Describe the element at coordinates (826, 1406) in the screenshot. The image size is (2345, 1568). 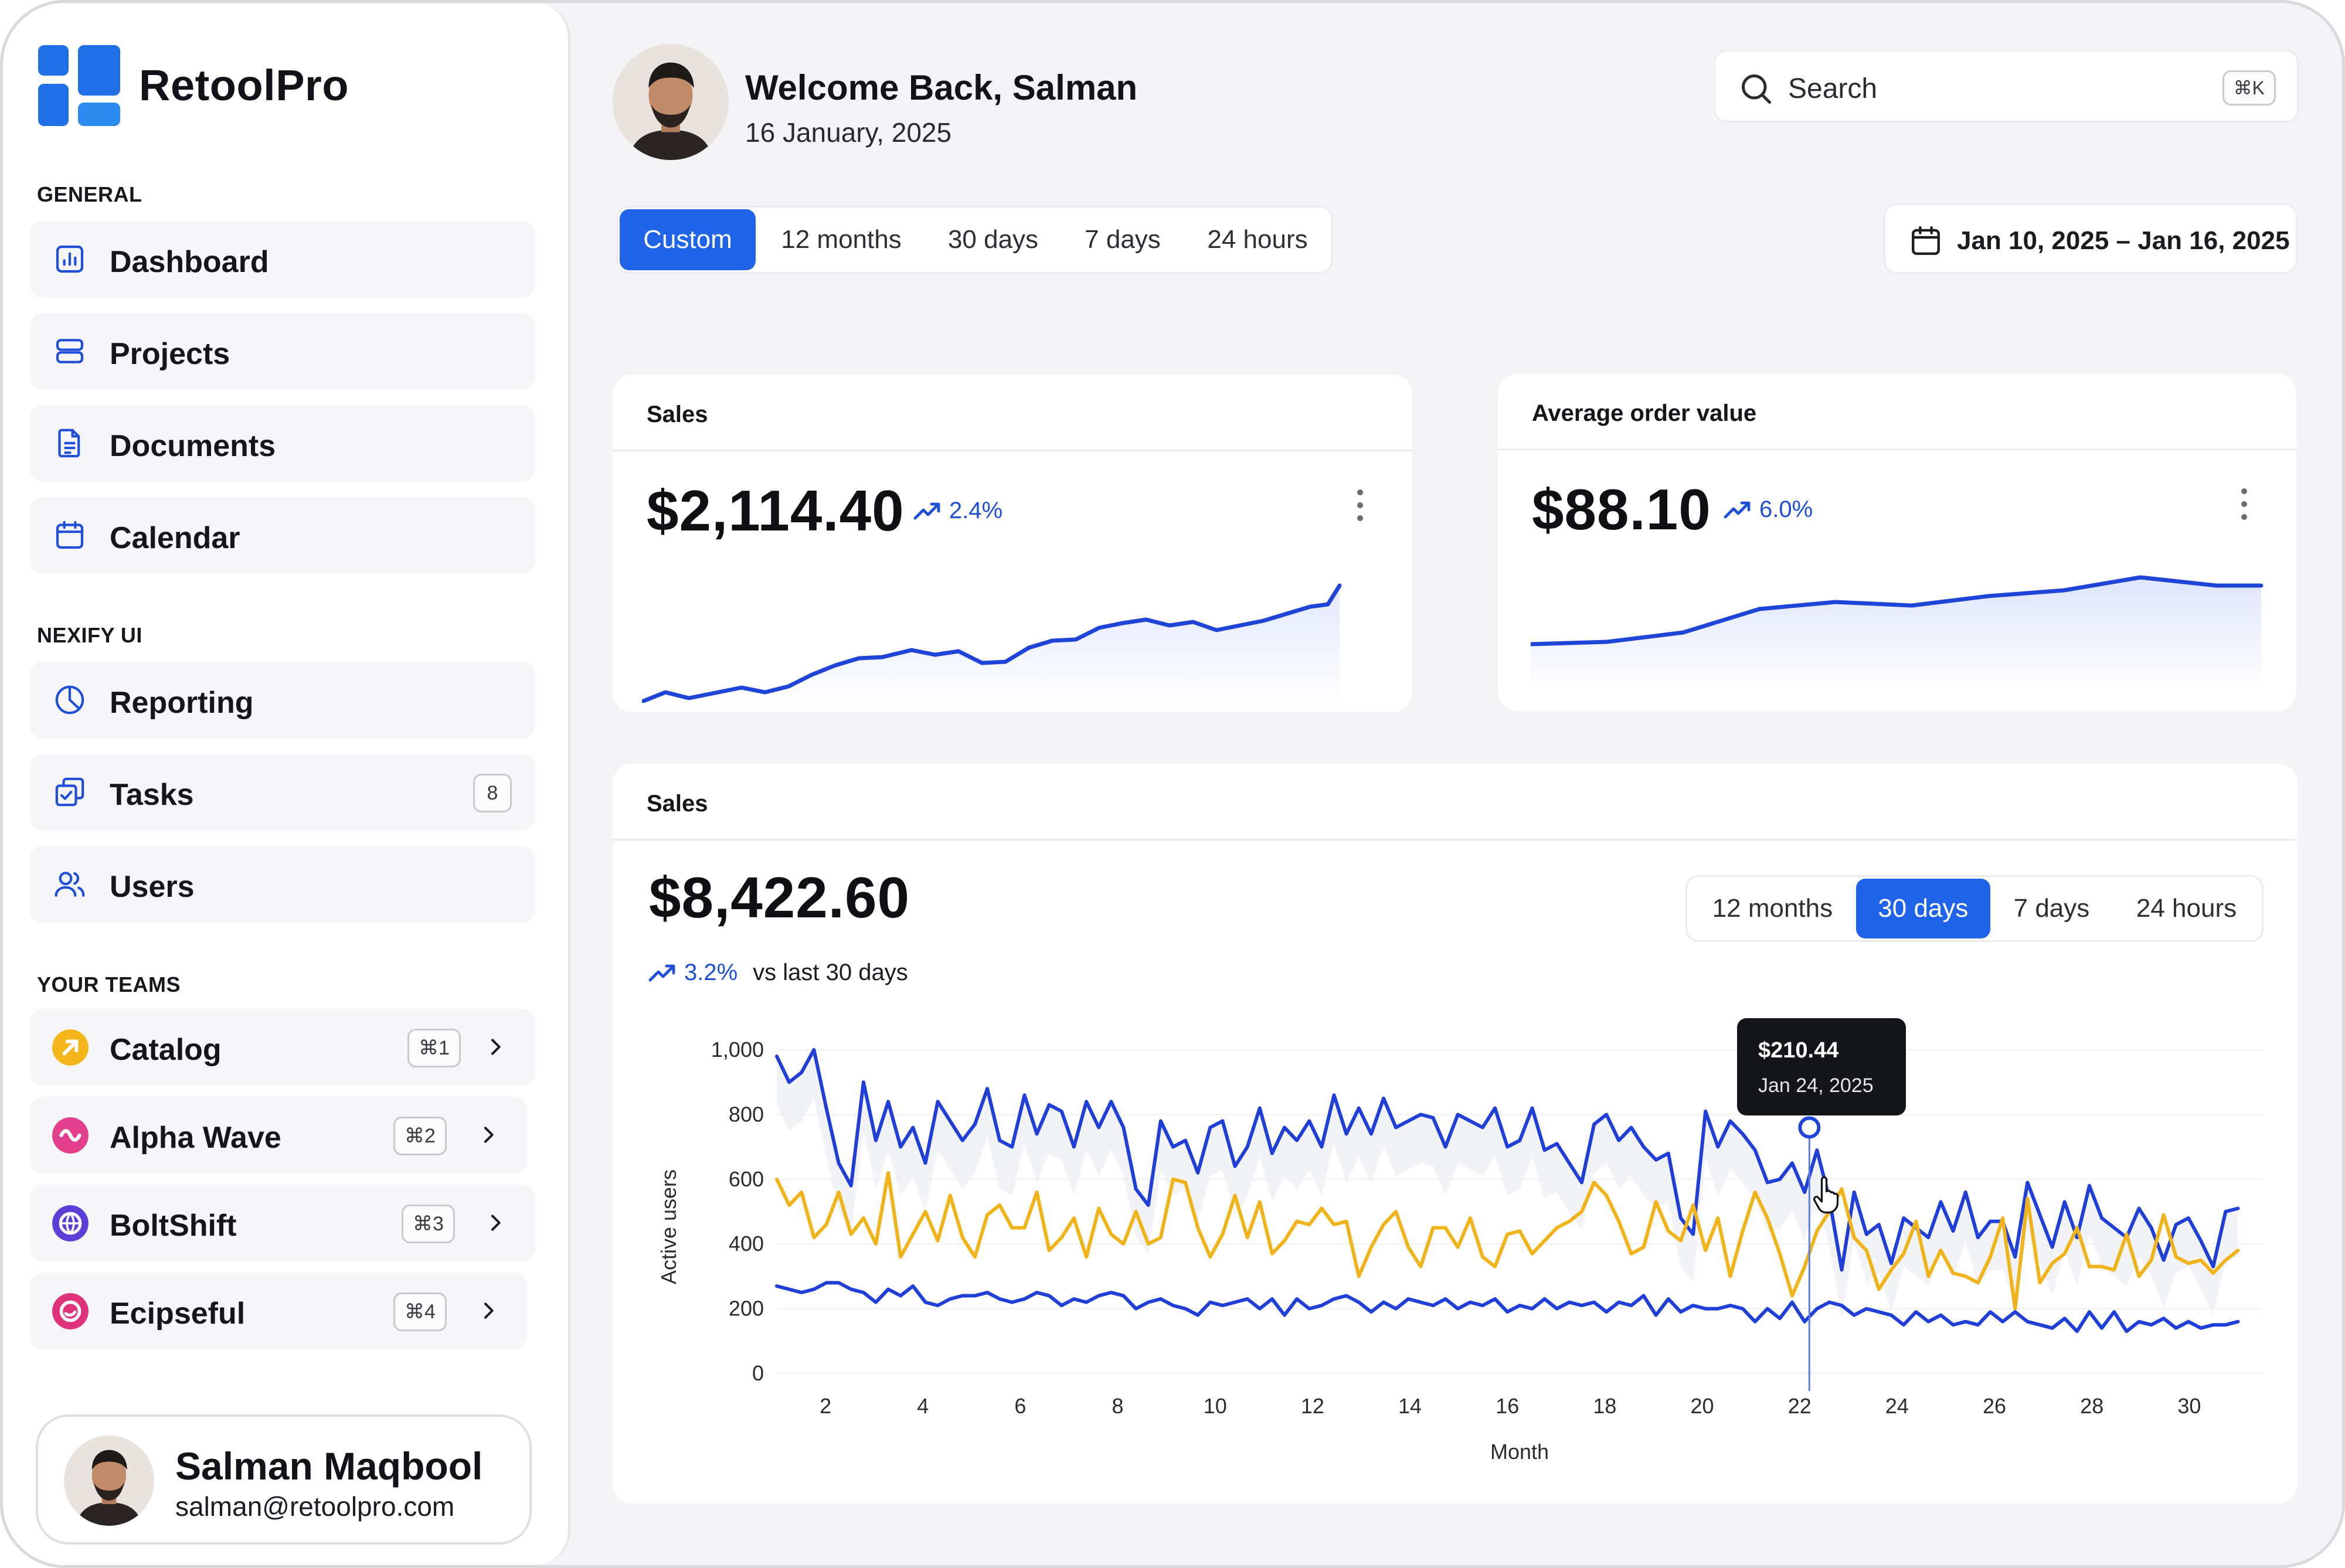
I see `x-tick-label: 2` at that location.